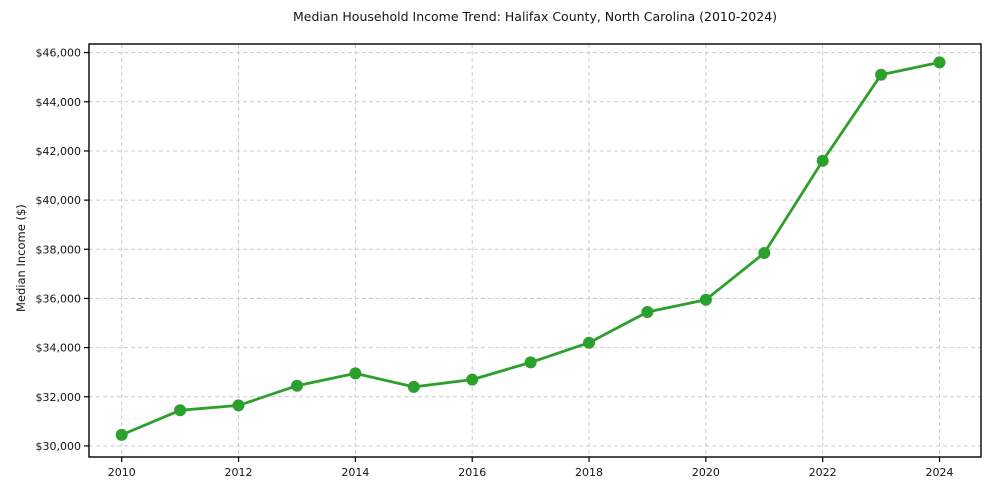  What do you see at coordinates (59, 200) in the screenshot?
I see `y-tick-label: $40,000` at bounding box center [59, 200].